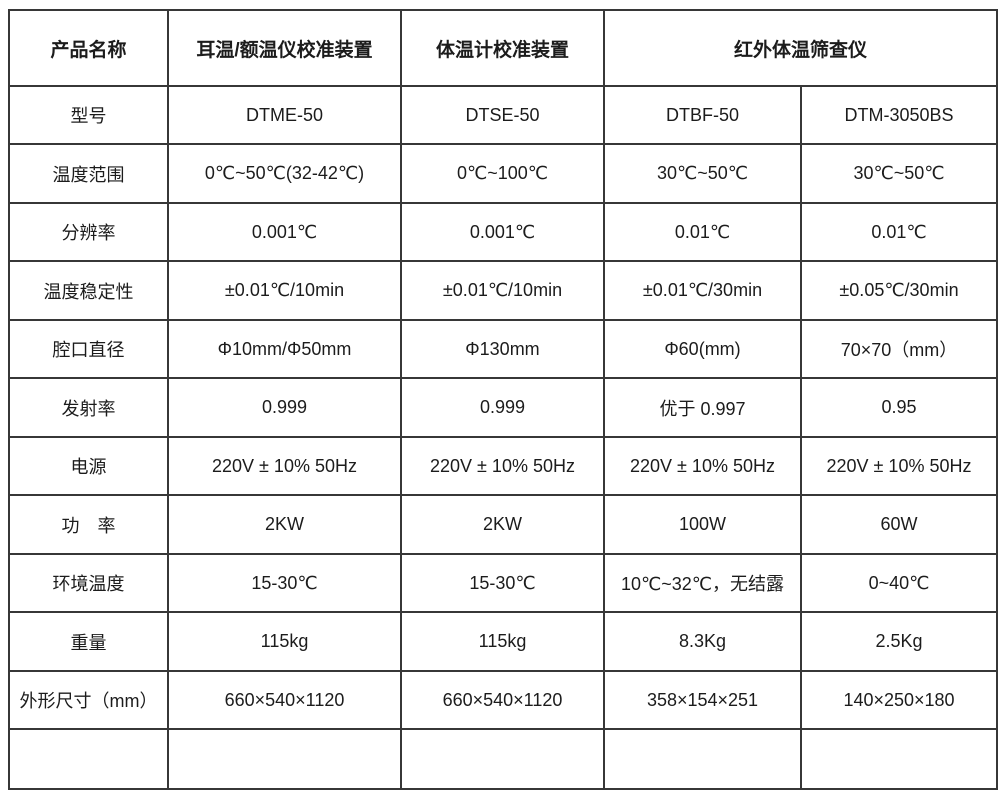 This screenshot has height=792, width=1000. What do you see at coordinates (899, 583) in the screenshot?
I see `cell-value: 0~40℃` at bounding box center [899, 583].